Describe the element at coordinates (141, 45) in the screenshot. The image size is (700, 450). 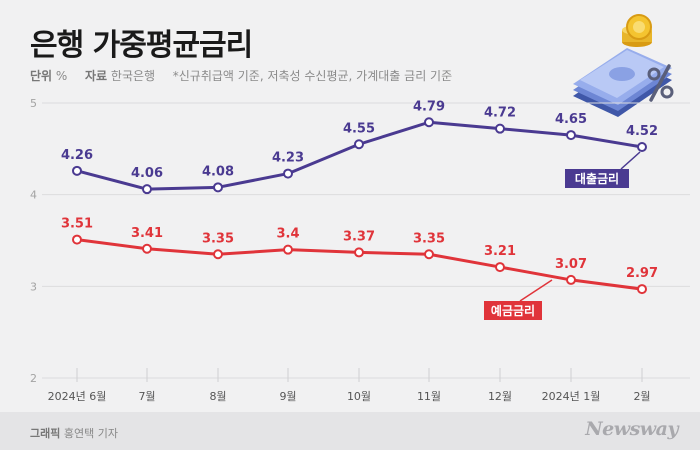
I see `page-title: 은행 가중평균금리` at that location.